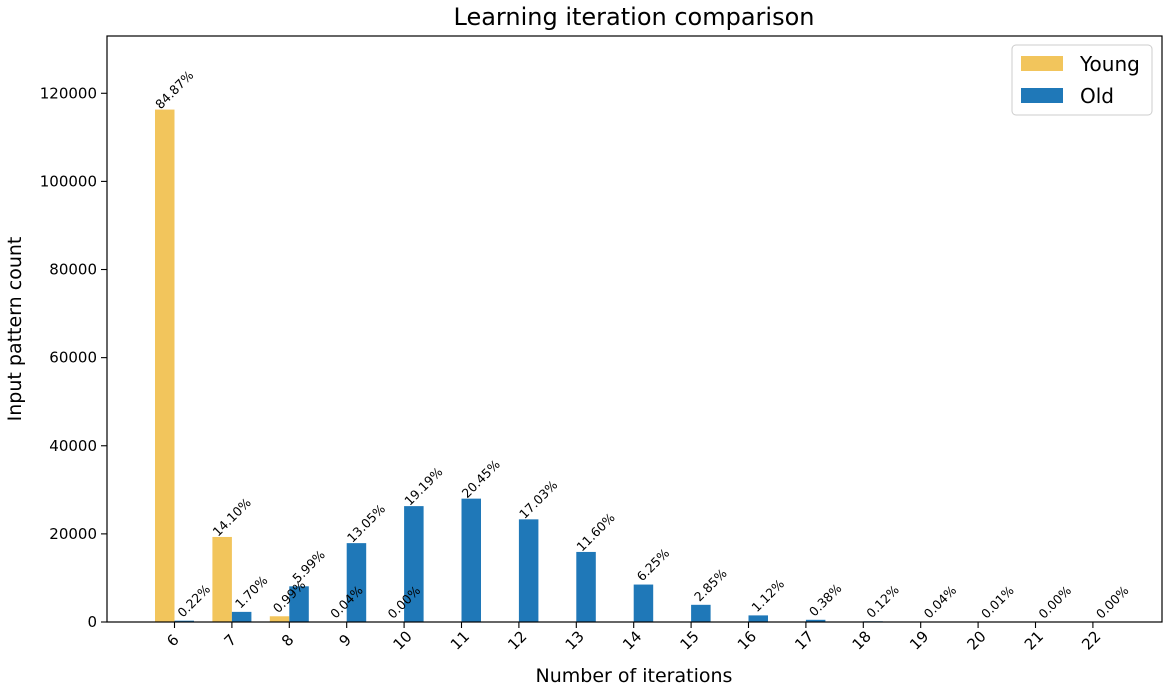  What do you see at coordinates (402, 640) in the screenshot?
I see `x-tick-label-10: 10` at bounding box center [402, 640].